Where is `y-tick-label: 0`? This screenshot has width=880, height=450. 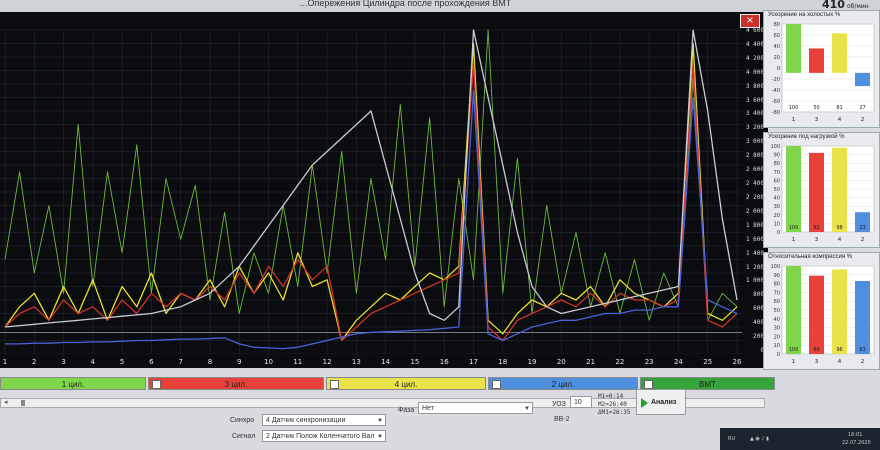 y-tick-label: 0 is located at coordinates (778, 69).